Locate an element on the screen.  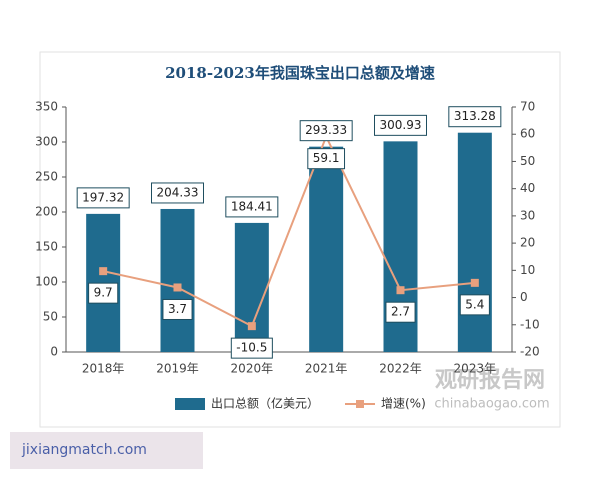
x-tick-label: 2020年 is located at coordinates (252, 369).